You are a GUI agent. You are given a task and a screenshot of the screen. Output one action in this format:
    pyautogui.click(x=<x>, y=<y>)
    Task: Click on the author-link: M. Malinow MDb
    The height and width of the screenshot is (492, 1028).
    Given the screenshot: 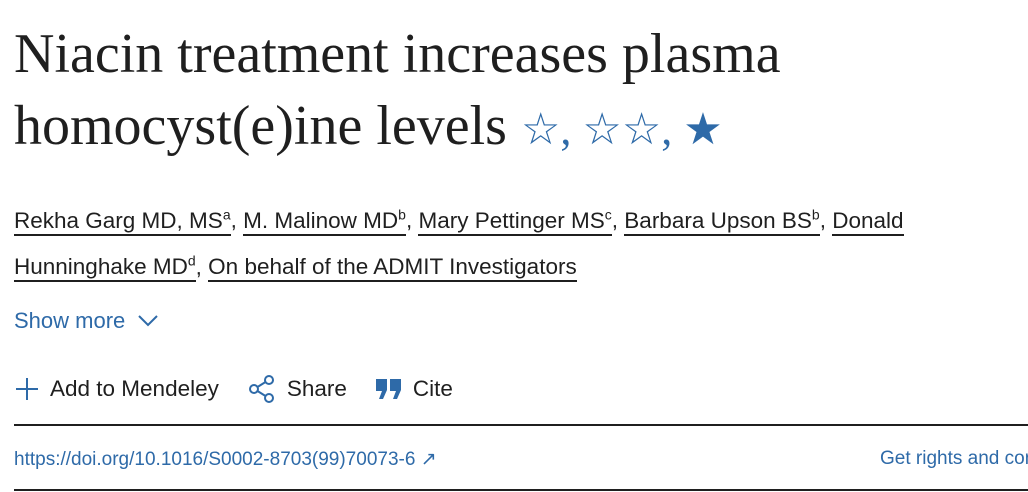 What is the action you would take?
    pyautogui.click(x=324, y=221)
    